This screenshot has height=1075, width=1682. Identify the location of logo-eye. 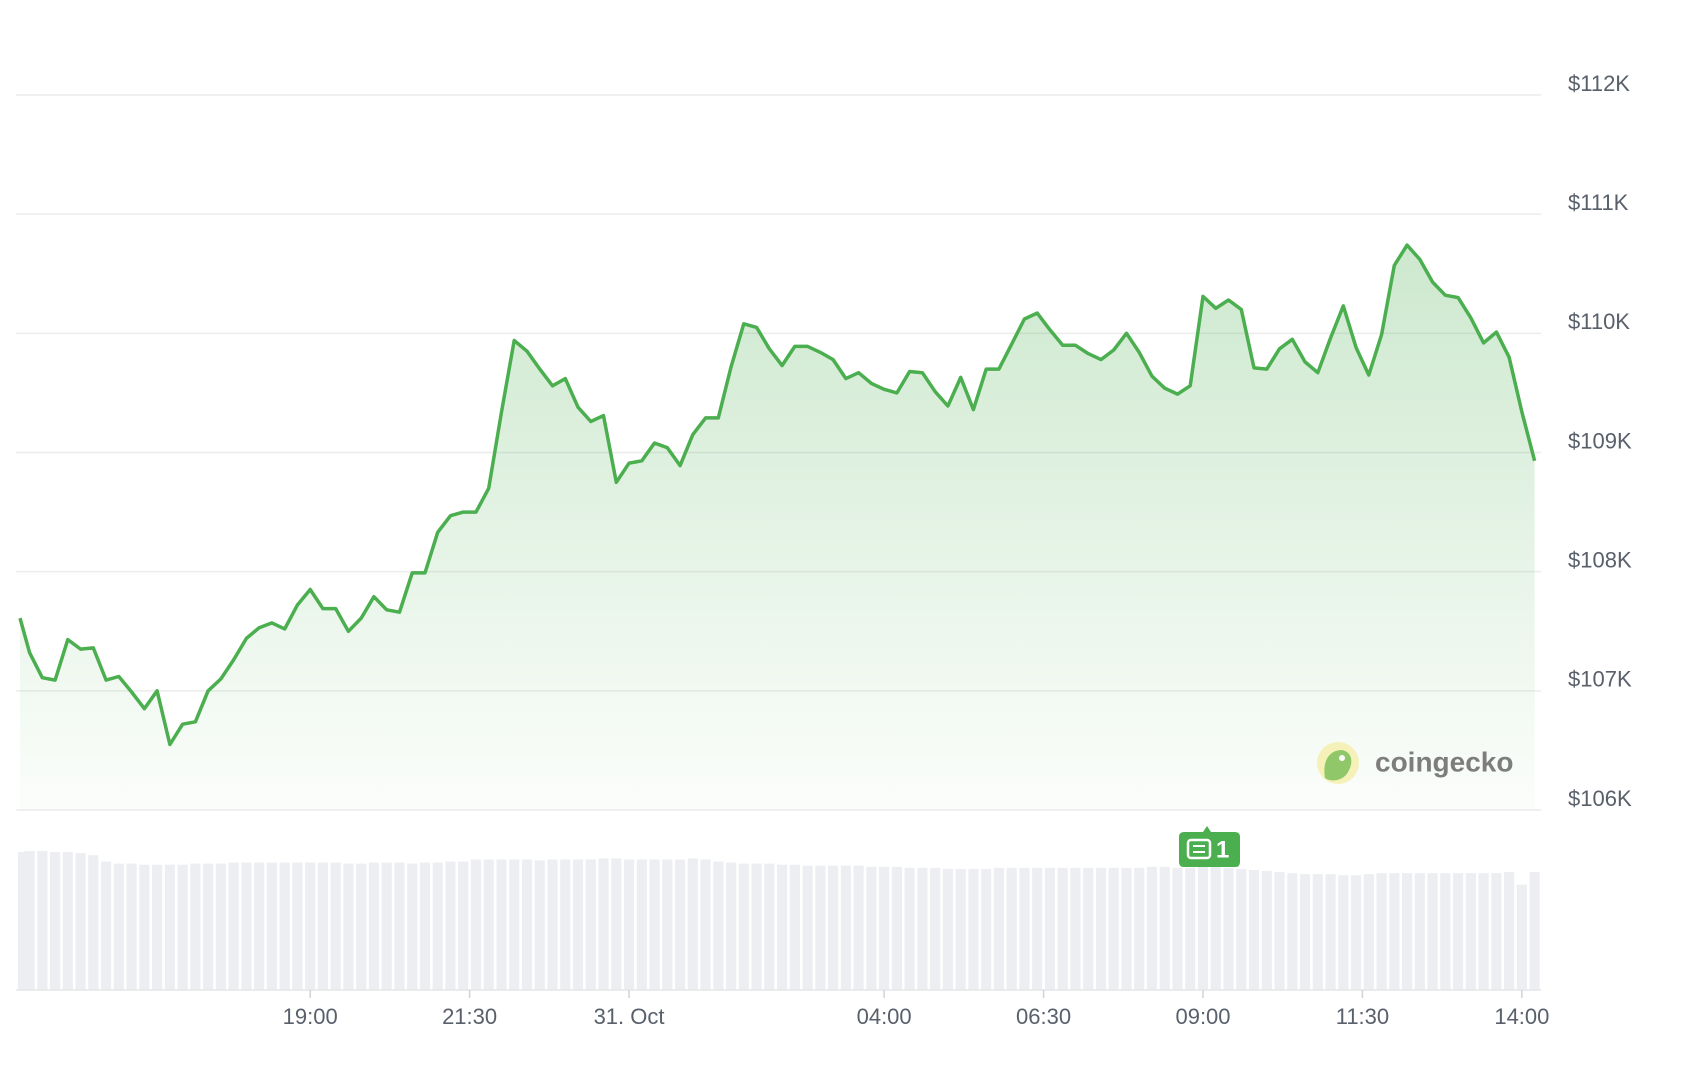
(1342, 758).